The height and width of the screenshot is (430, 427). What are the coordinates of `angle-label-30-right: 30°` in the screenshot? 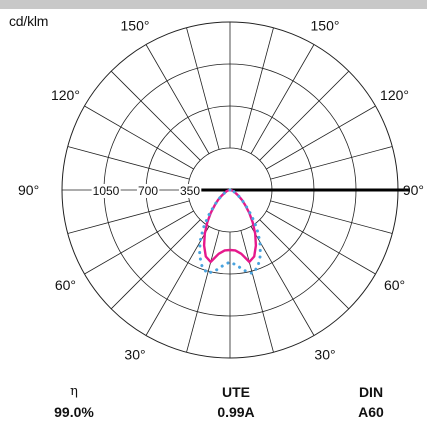 It's located at (324, 355).